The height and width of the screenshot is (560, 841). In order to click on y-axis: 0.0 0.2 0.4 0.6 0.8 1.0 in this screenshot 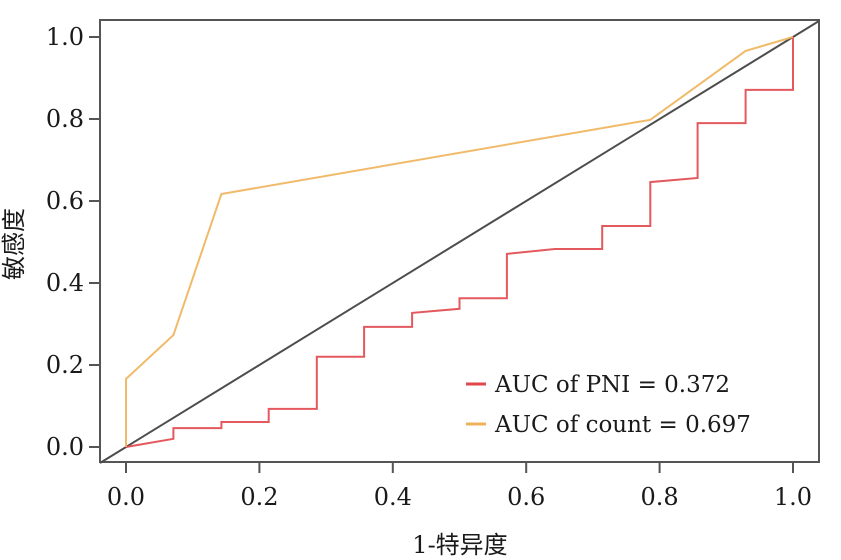, I will do `click(73, 242)`.